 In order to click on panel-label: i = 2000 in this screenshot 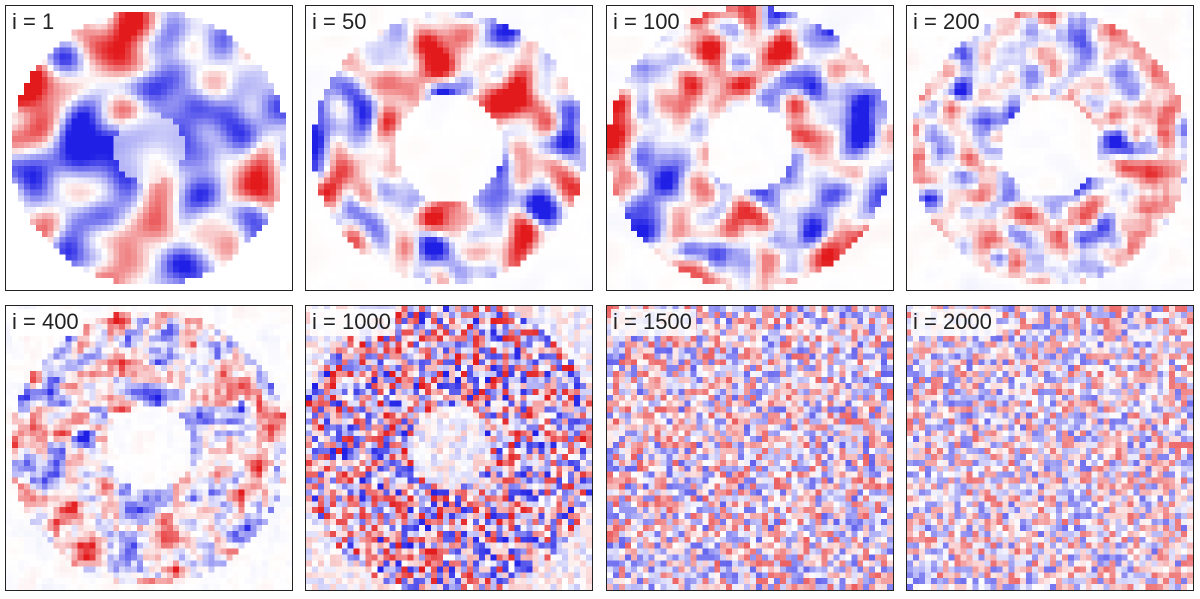, I will do `click(953, 322)`.